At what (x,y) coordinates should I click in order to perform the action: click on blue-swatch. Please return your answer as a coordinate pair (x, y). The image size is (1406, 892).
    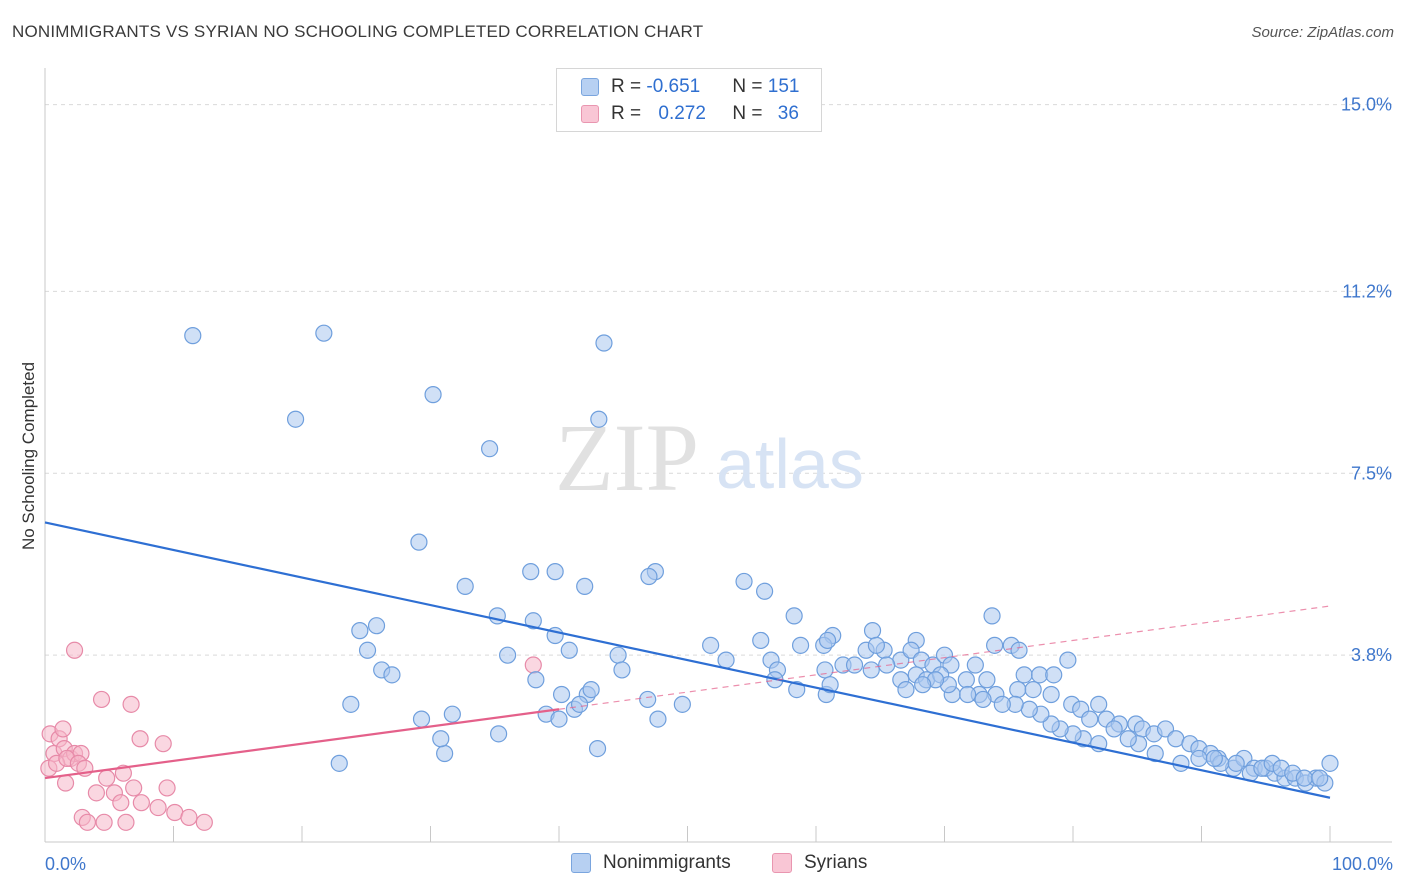
    Looking at the image, I should click on (590, 87).